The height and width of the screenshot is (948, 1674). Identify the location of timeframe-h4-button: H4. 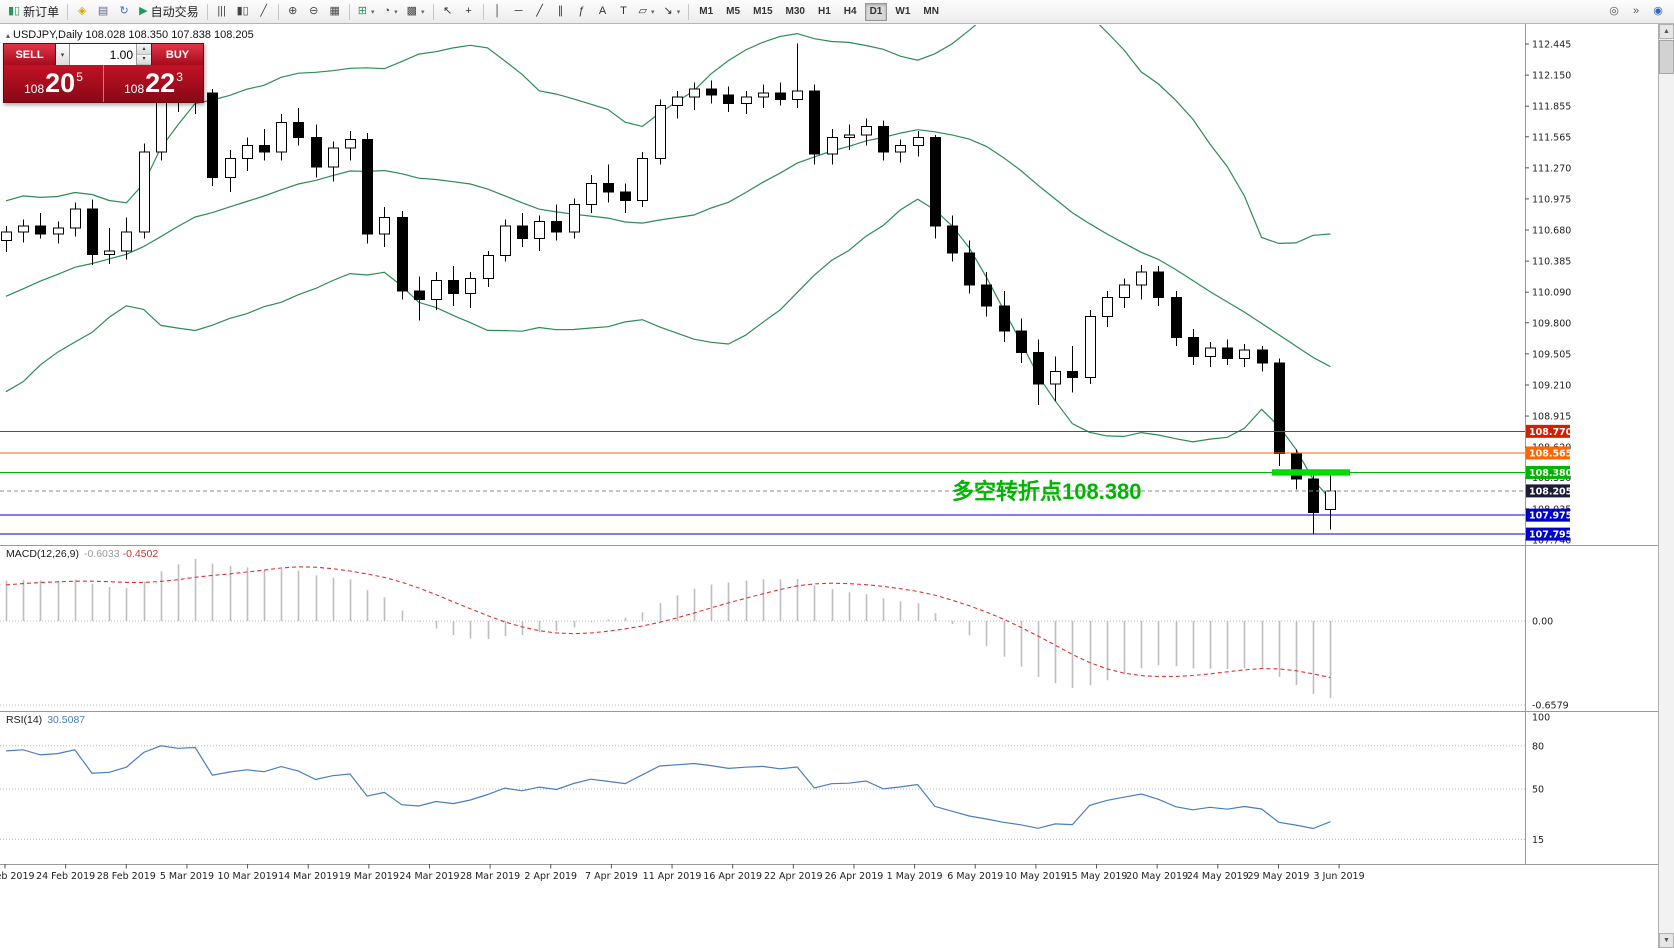
(850, 12).